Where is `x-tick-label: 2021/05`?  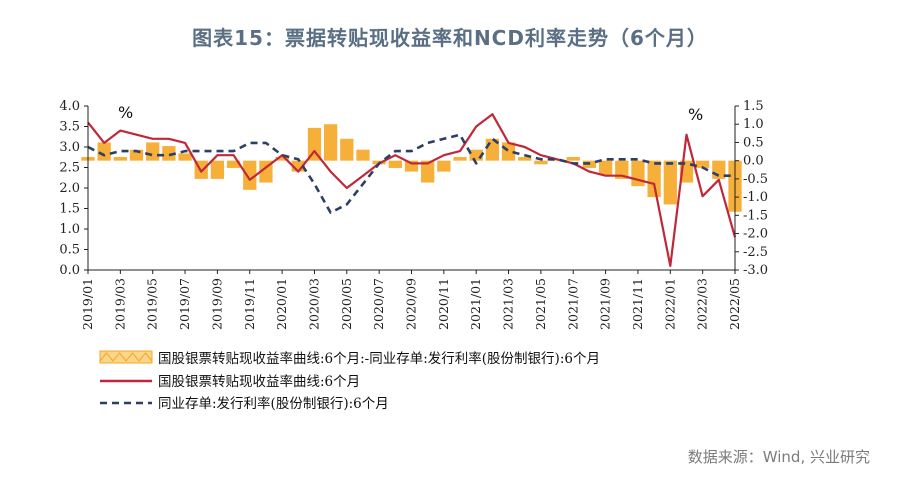 x-tick-label: 2021/05 is located at coordinates (540, 304).